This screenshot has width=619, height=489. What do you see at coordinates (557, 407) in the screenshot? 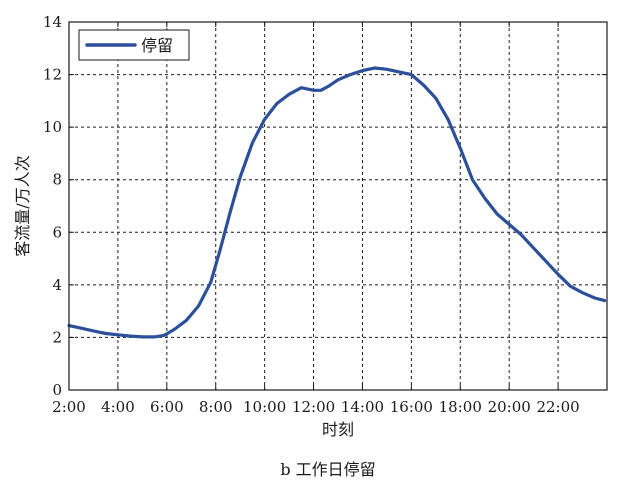
I see `x-tick-label: 22:00` at bounding box center [557, 407].